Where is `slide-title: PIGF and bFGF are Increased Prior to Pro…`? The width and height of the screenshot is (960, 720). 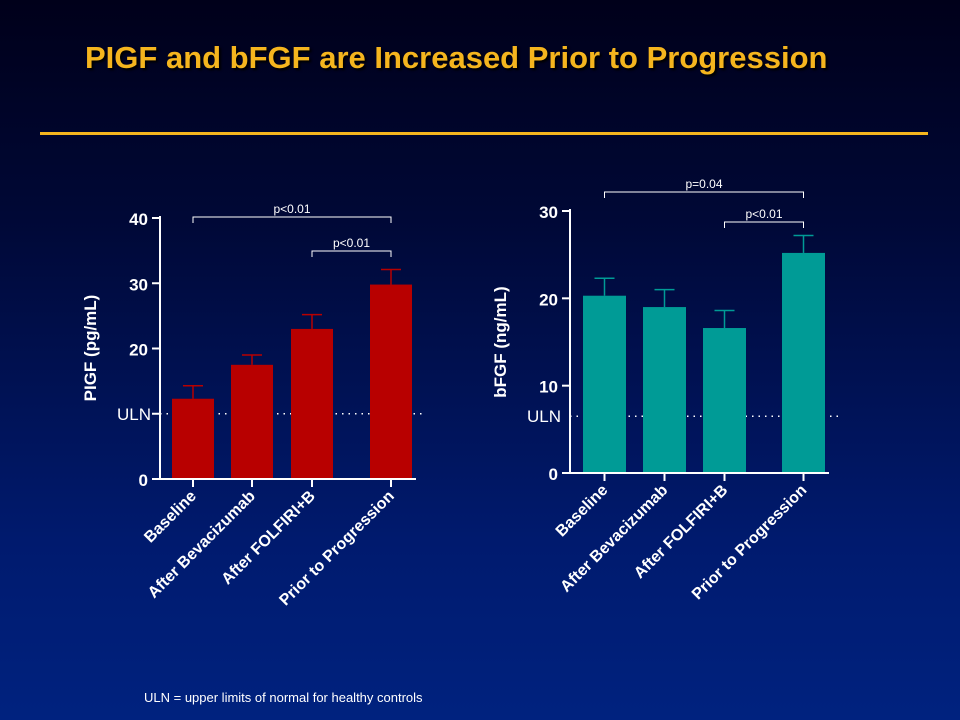 slide-title: PIGF and bFGF are Increased Prior to Pro… is located at coordinates (456, 57).